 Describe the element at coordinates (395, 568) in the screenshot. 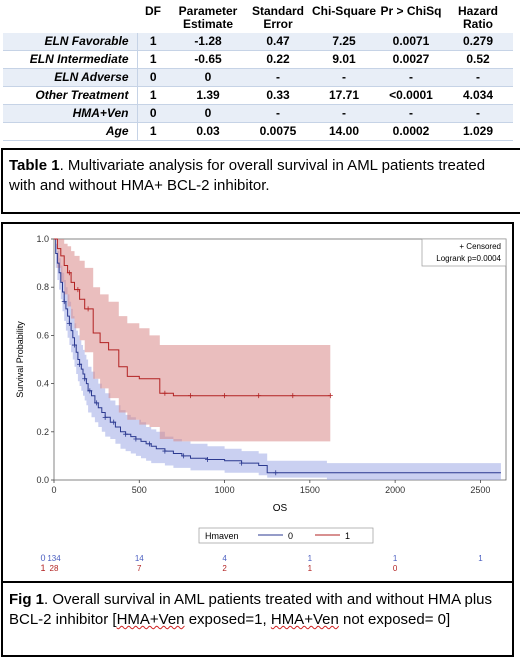

I see `at-risk-value: 0` at that location.